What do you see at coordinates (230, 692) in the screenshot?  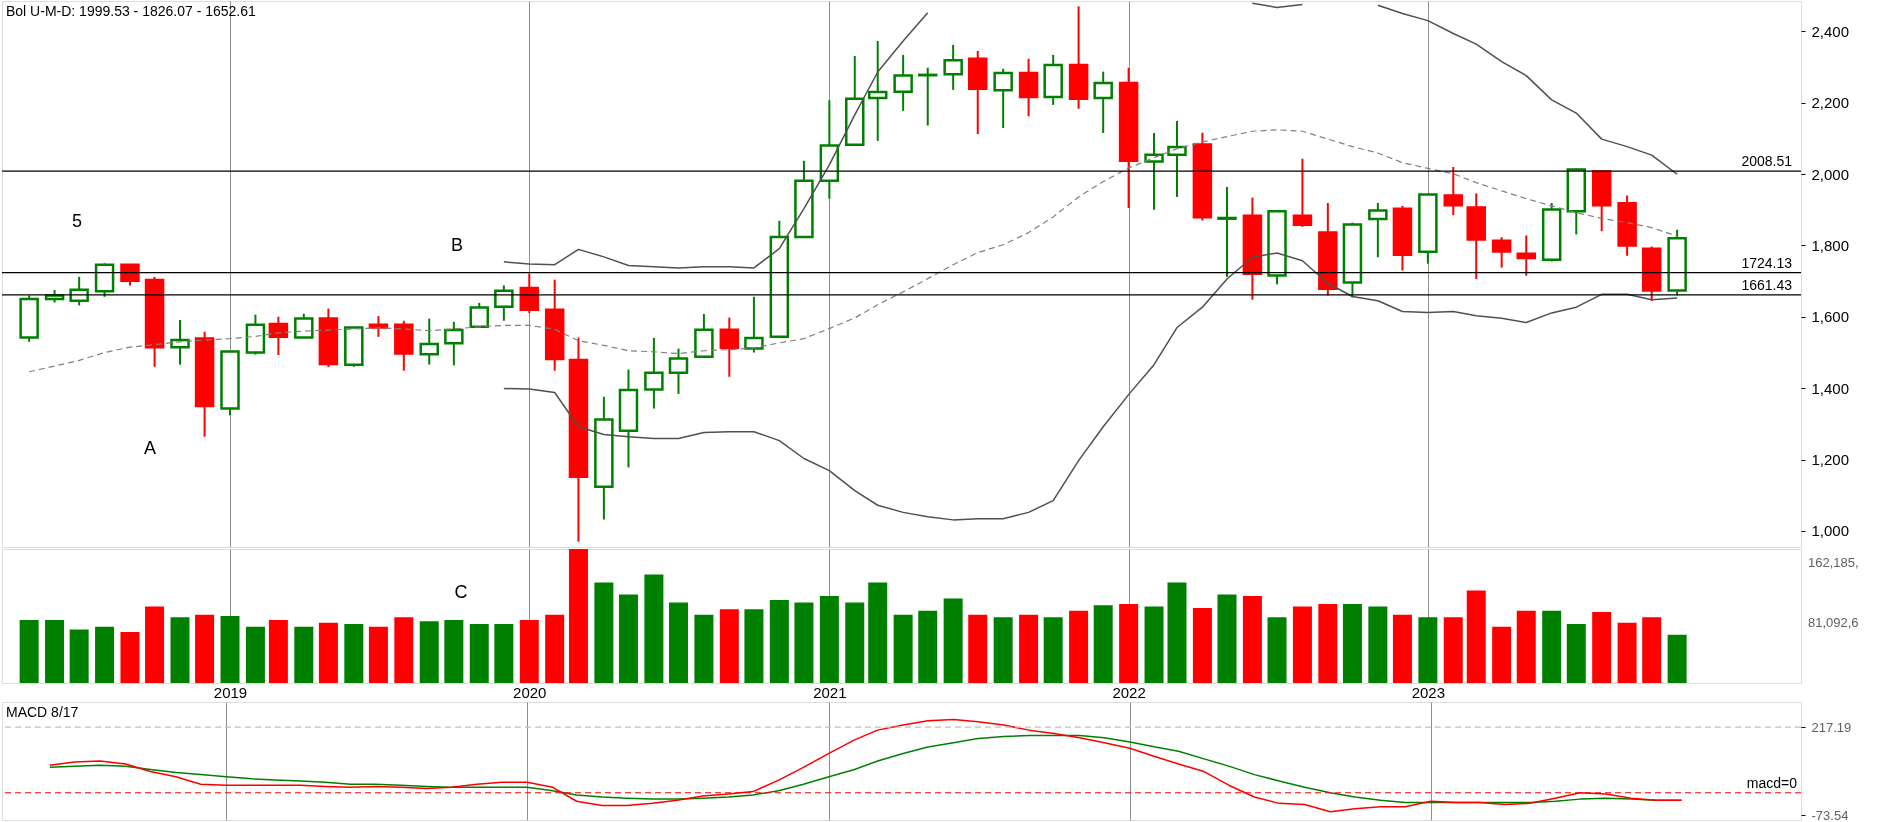 I see `x-tick-label: 2019` at bounding box center [230, 692].